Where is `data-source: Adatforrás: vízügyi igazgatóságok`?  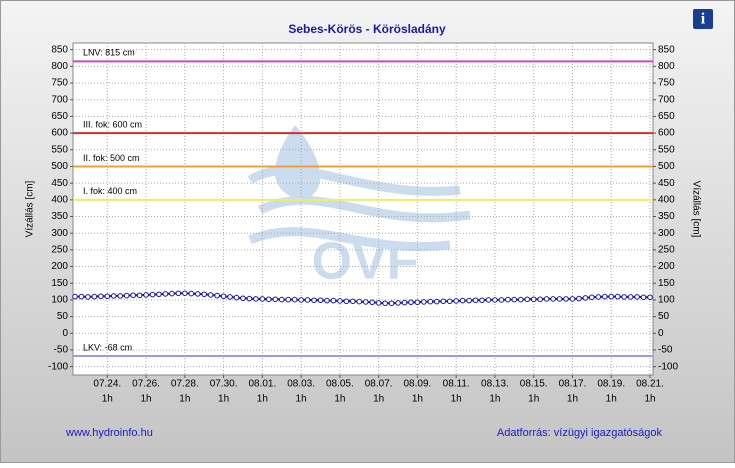 data-source: Adatforrás: vízügyi igazgatóságok is located at coordinates (580, 433).